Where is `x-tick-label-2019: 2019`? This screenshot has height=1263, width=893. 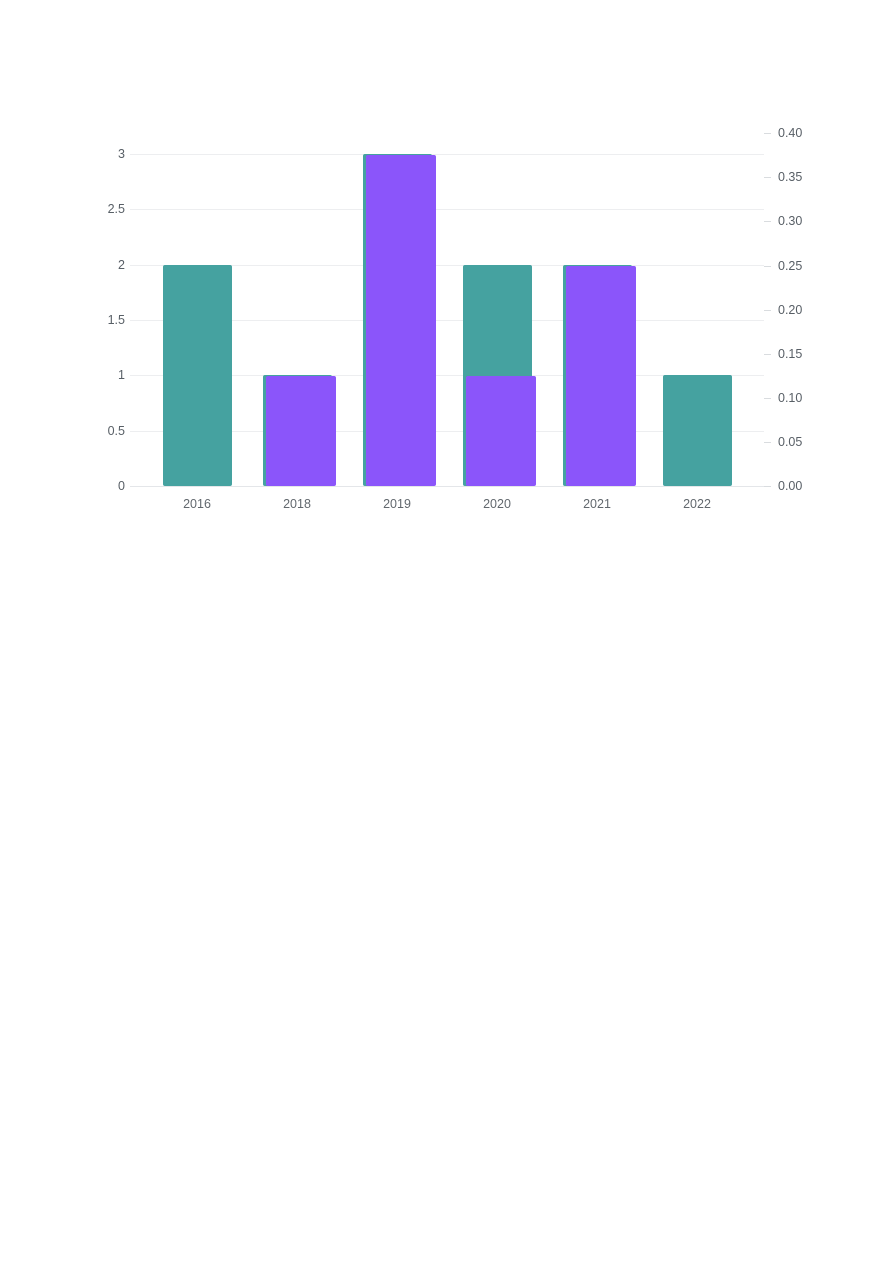 x-tick-label-2019: 2019 is located at coordinates (397, 504).